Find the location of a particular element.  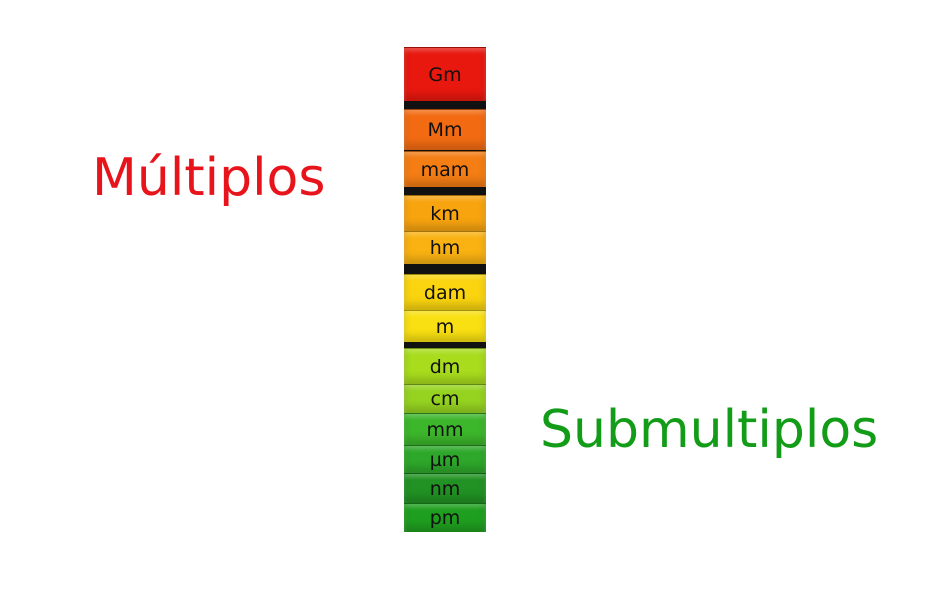

unit-segment-mam: mam is located at coordinates (445, 169).